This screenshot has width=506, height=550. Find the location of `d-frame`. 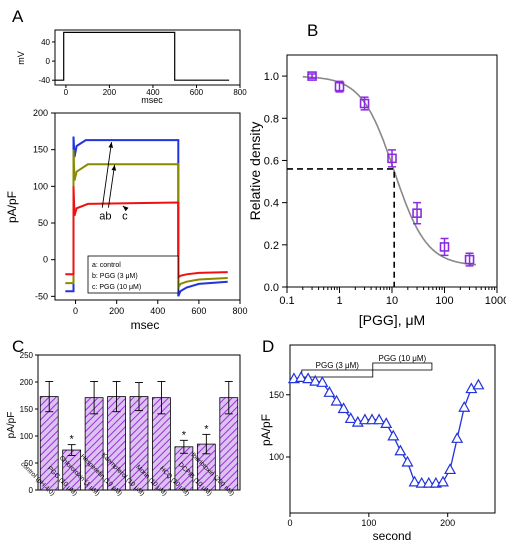

d-frame is located at coordinates (392, 429).